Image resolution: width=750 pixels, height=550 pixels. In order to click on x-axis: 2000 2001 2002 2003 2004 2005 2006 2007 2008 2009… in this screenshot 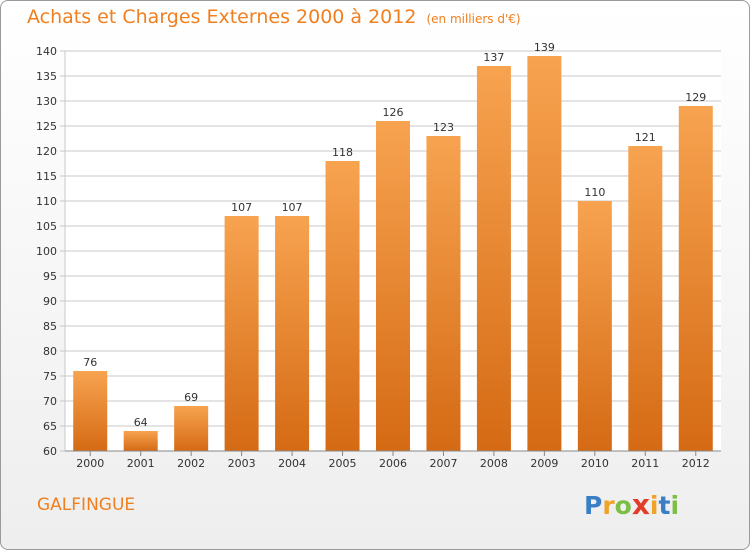, I will do `click(393, 460)`.